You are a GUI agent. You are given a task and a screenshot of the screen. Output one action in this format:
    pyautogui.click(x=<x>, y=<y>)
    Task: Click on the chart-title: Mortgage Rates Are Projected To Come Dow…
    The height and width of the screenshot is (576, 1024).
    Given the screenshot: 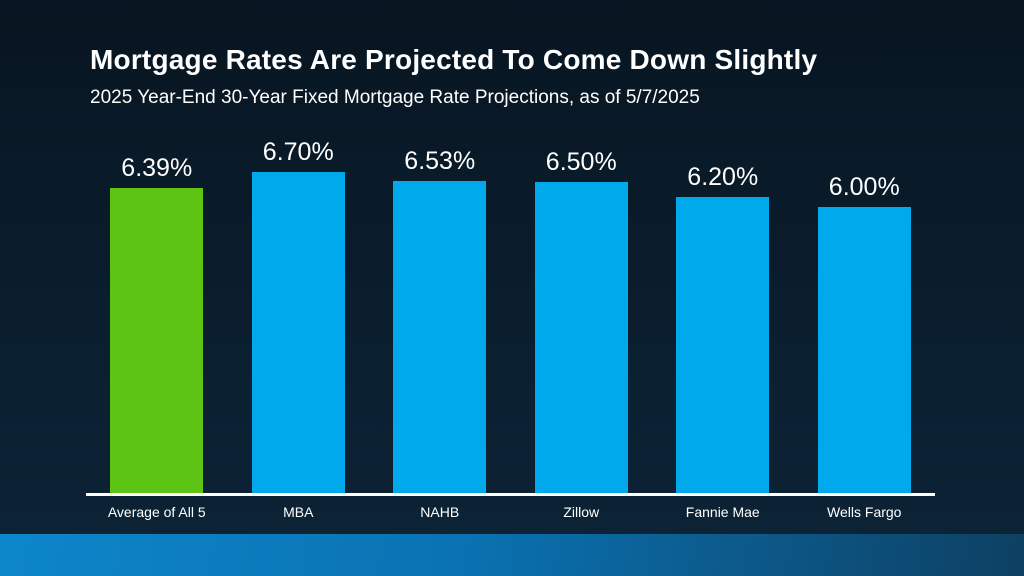 What is the action you would take?
    pyautogui.click(x=454, y=59)
    